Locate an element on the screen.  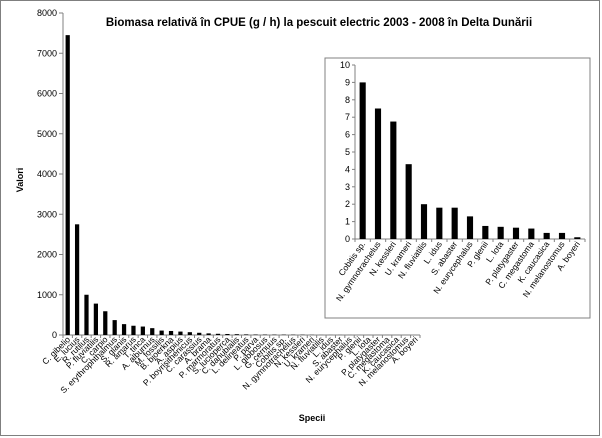
inset-y-tick-label: 1 is located at coordinates (347, 222).